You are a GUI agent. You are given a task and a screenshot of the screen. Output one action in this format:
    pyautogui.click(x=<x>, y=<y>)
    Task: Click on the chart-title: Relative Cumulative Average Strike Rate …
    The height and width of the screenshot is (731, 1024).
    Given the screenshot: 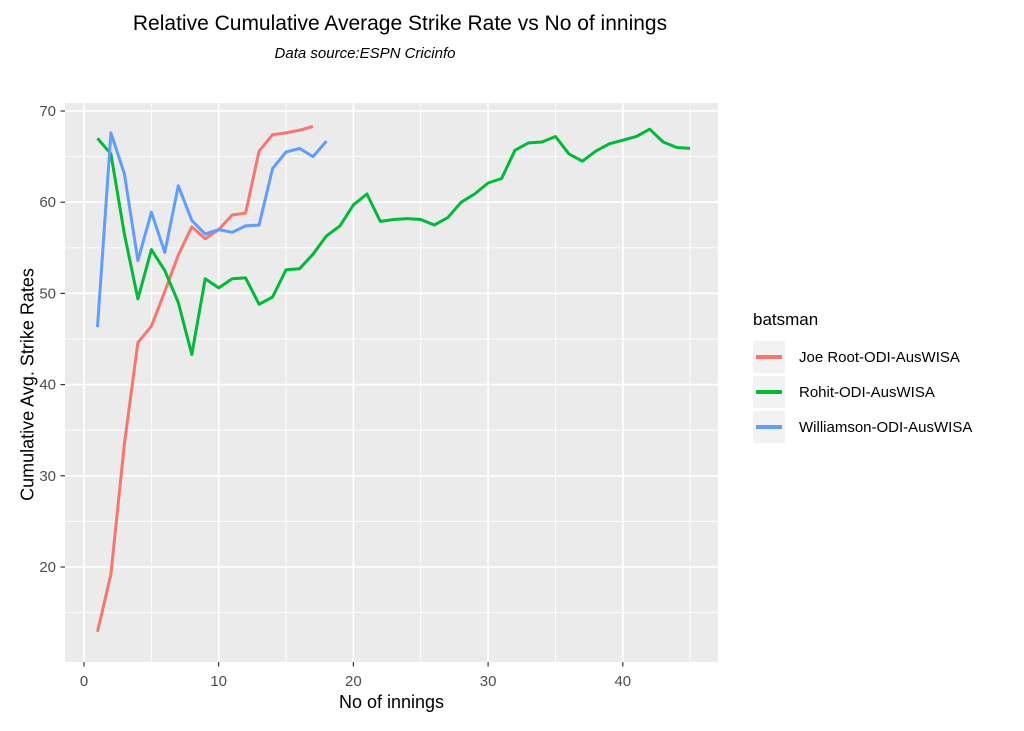 What is the action you would take?
    pyautogui.click(x=400, y=23)
    